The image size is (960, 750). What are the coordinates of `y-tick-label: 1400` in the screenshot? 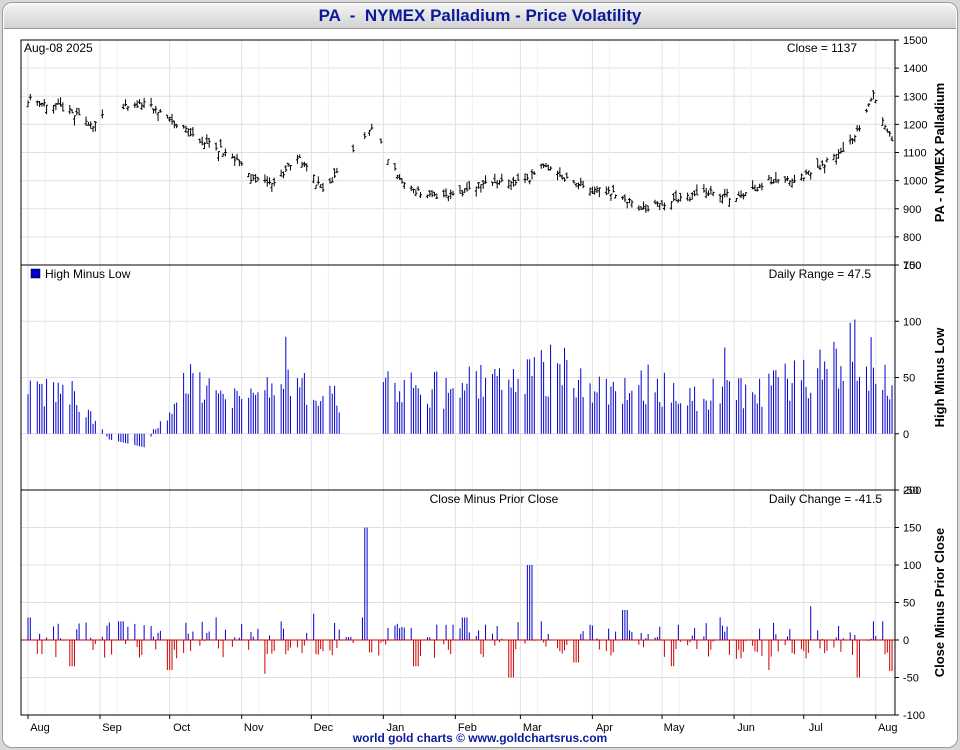 It's located at (915, 69).